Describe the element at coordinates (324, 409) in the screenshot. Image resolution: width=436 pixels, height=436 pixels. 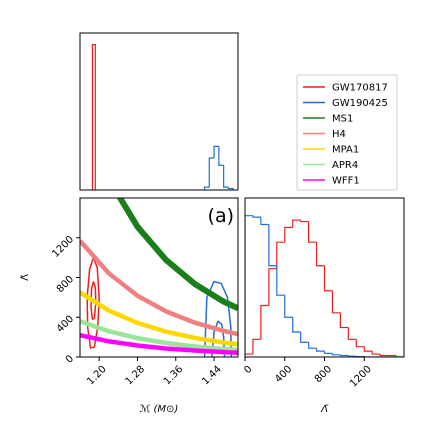
I see `x-axis-label: Λ̃` at that location.